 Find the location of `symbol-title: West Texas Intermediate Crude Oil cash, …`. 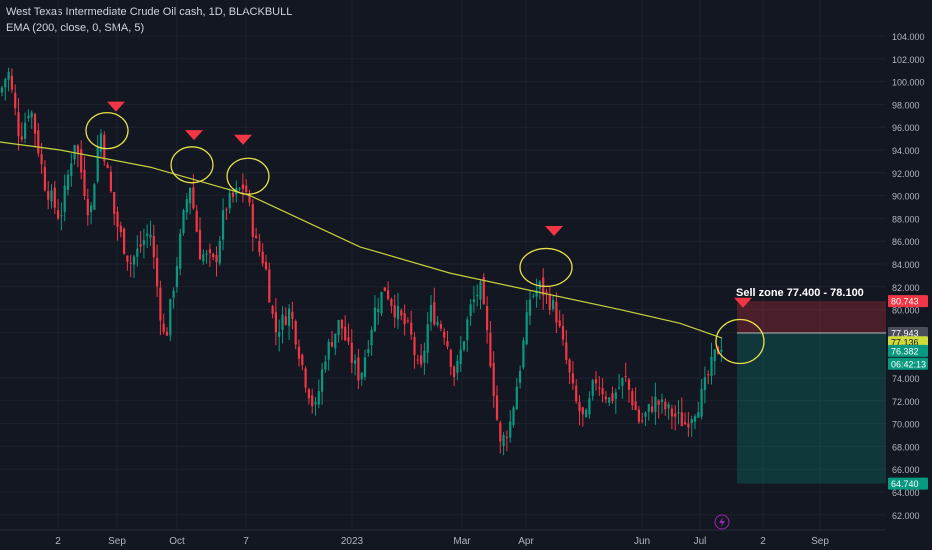

symbol-title: West Texas Intermediate Crude Oil cash, … is located at coordinates (149, 12).